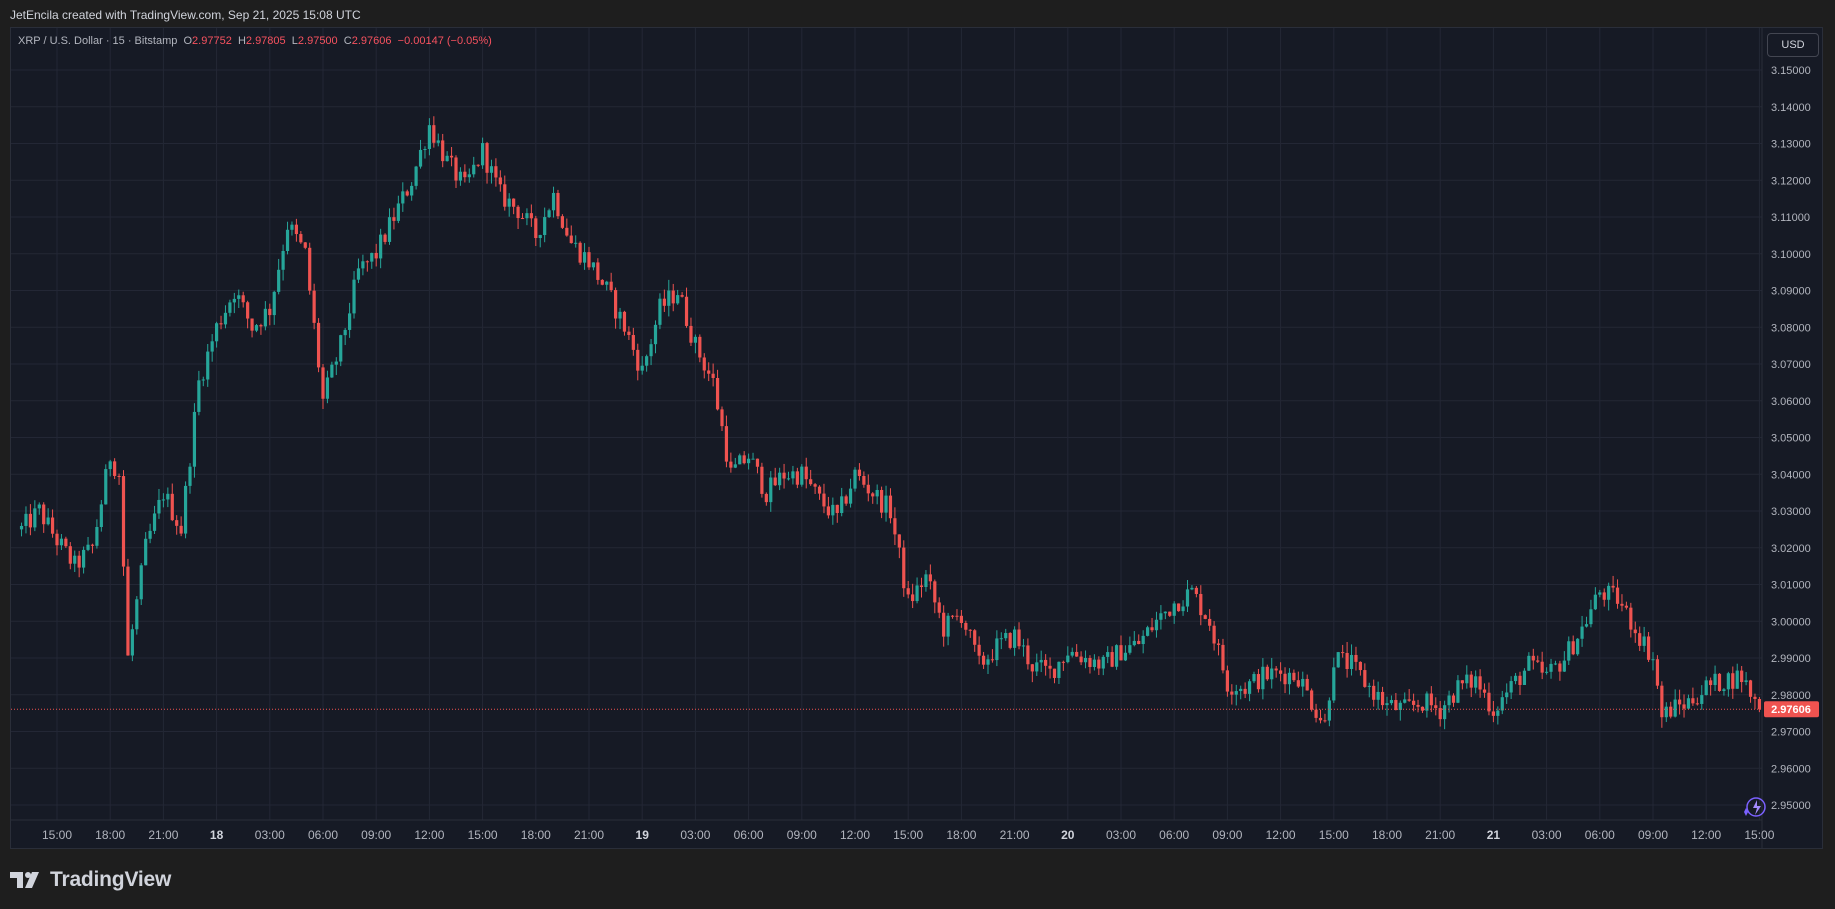 The image size is (1835, 909). I want to click on y-tick-label: 3.14000, so click(1791, 108).